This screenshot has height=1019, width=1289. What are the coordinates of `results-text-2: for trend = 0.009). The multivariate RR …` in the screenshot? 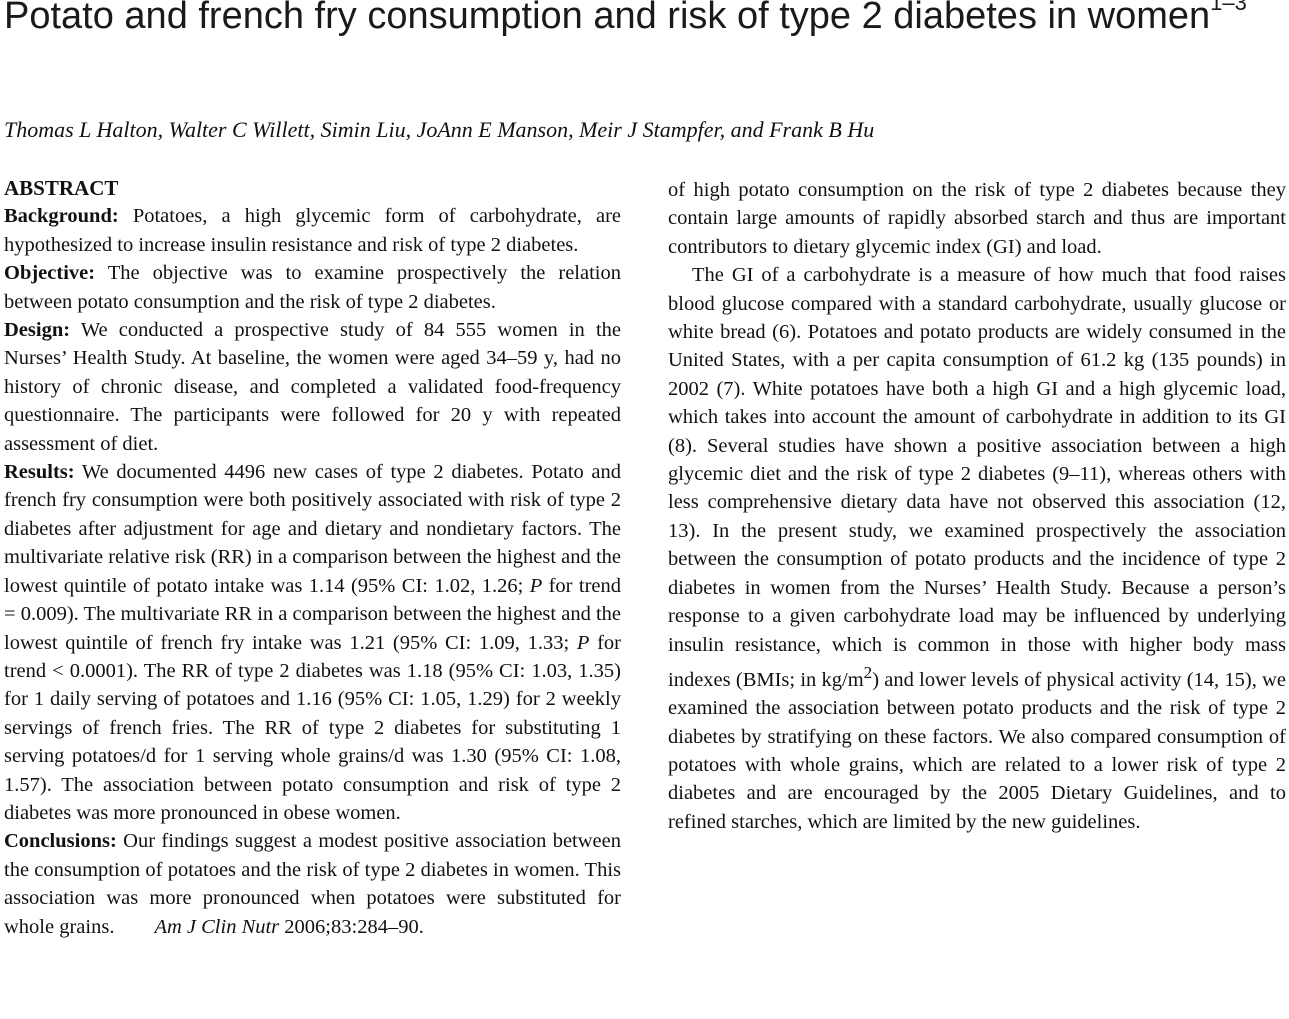 It's located at (313, 614).